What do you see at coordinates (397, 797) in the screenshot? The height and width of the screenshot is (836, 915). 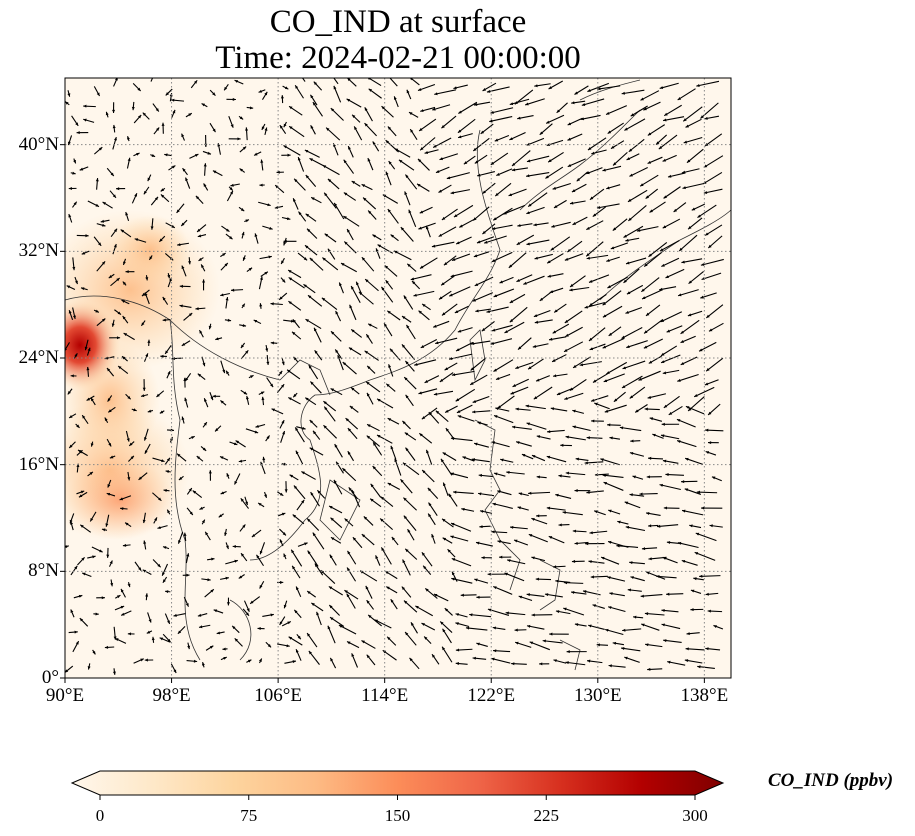 I see `colorbar-ticks` at bounding box center [397, 797].